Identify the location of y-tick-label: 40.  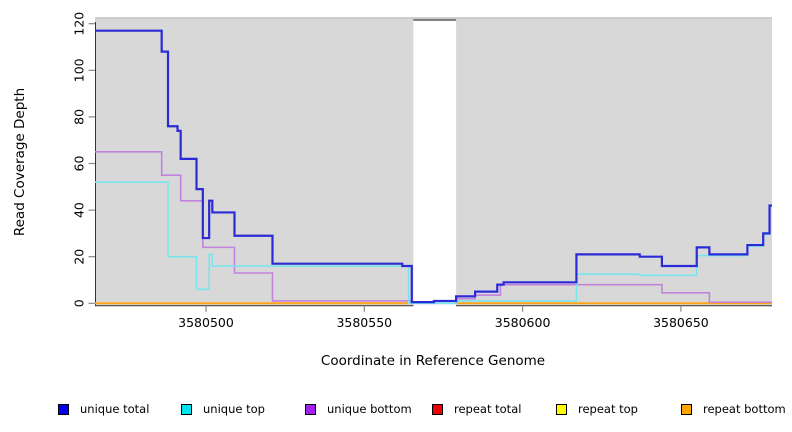
(79, 210).